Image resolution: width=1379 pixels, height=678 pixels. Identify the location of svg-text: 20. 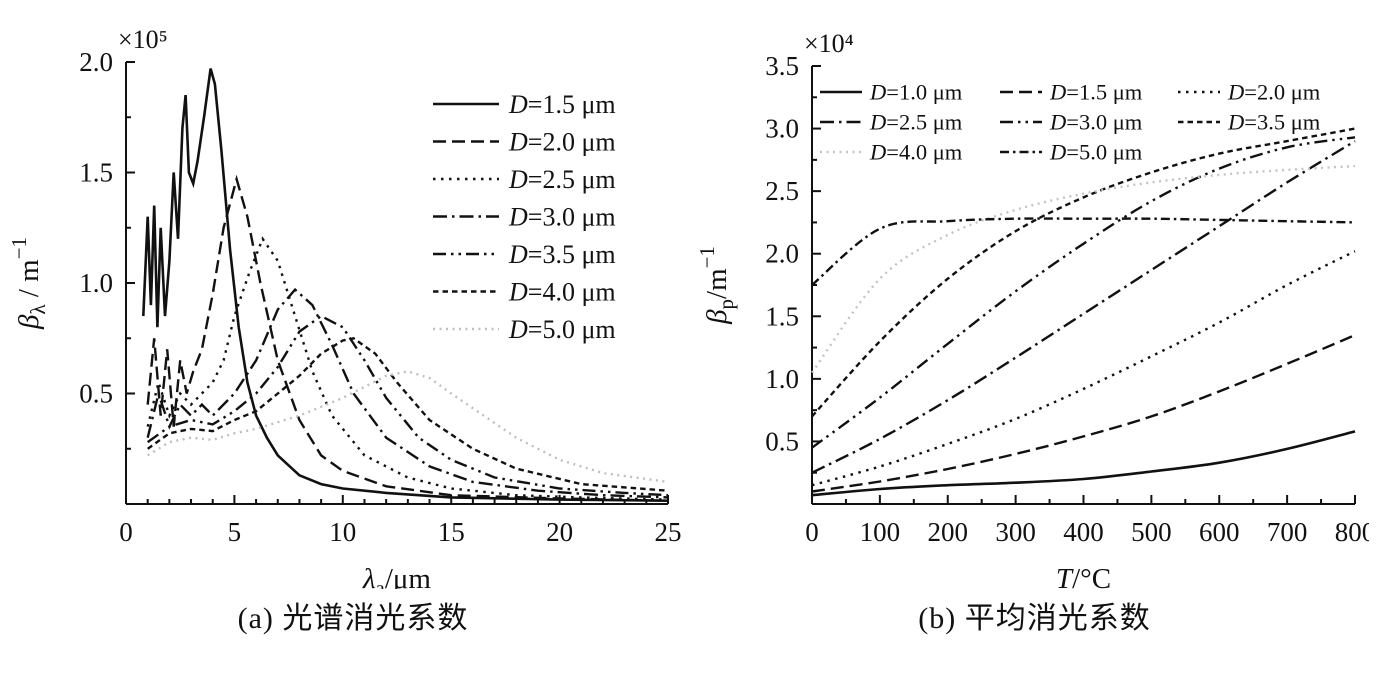
(559, 532).